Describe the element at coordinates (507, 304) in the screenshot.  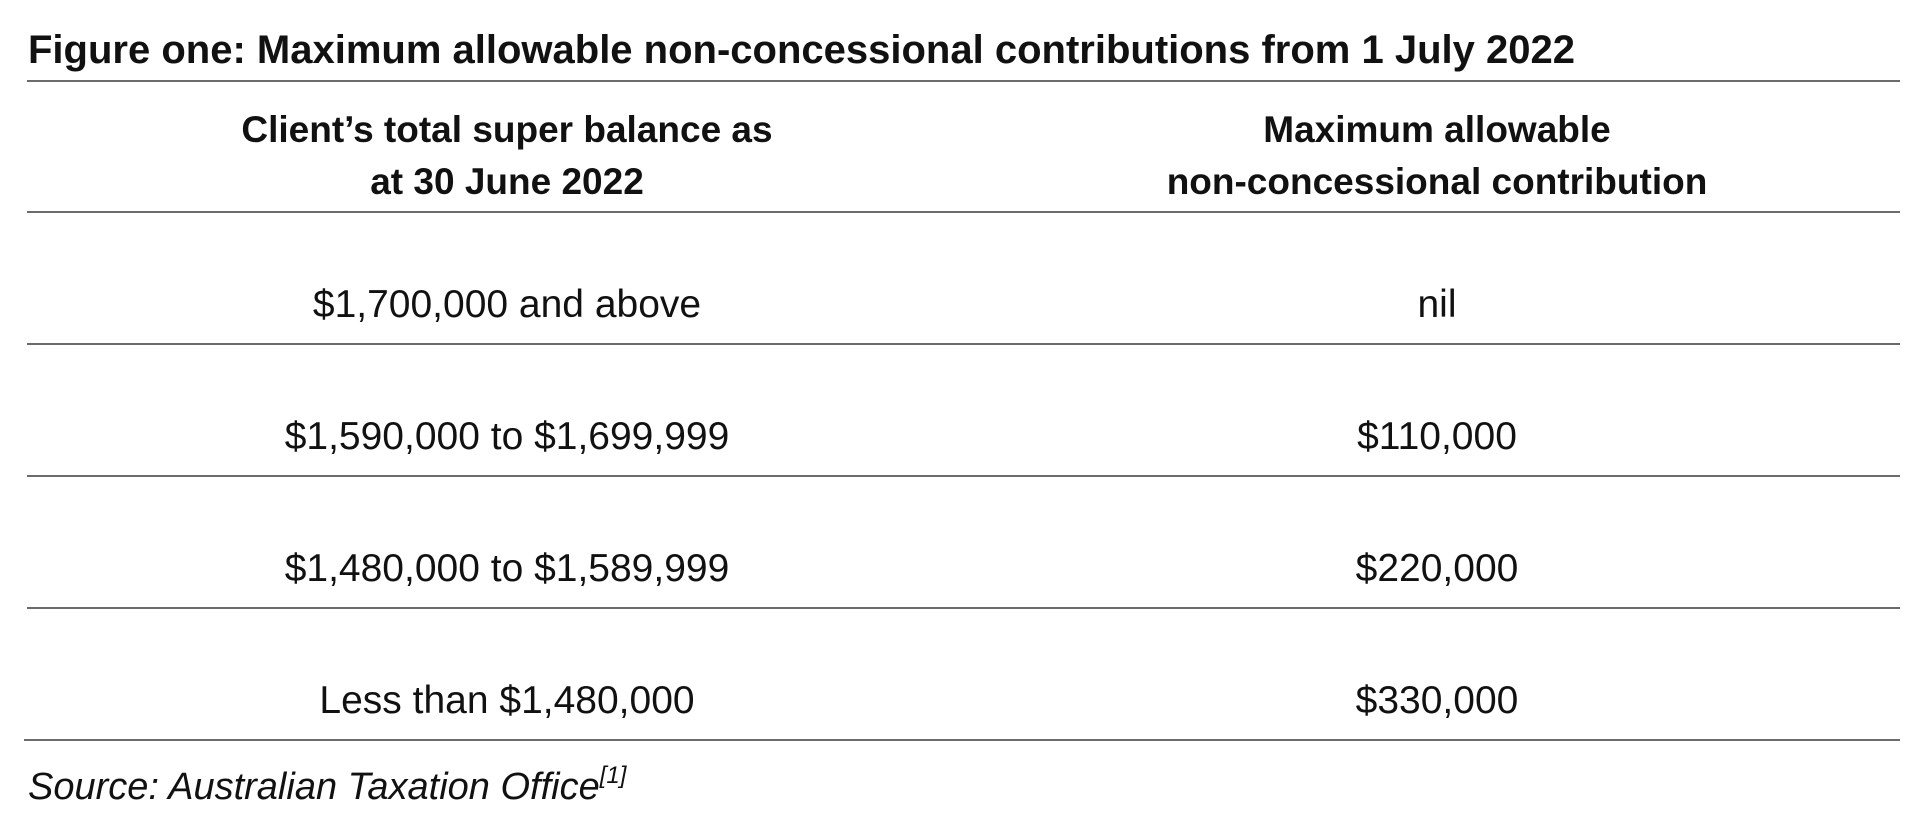
I see `balance-cell: $1,700,000 and above` at that location.